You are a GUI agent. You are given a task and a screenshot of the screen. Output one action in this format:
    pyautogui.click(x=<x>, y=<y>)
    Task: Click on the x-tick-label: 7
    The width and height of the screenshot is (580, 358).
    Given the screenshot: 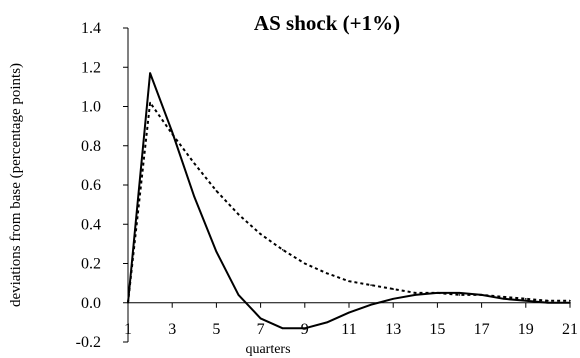 What is the action you would take?
    pyautogui.click(x=261, y=329)
    